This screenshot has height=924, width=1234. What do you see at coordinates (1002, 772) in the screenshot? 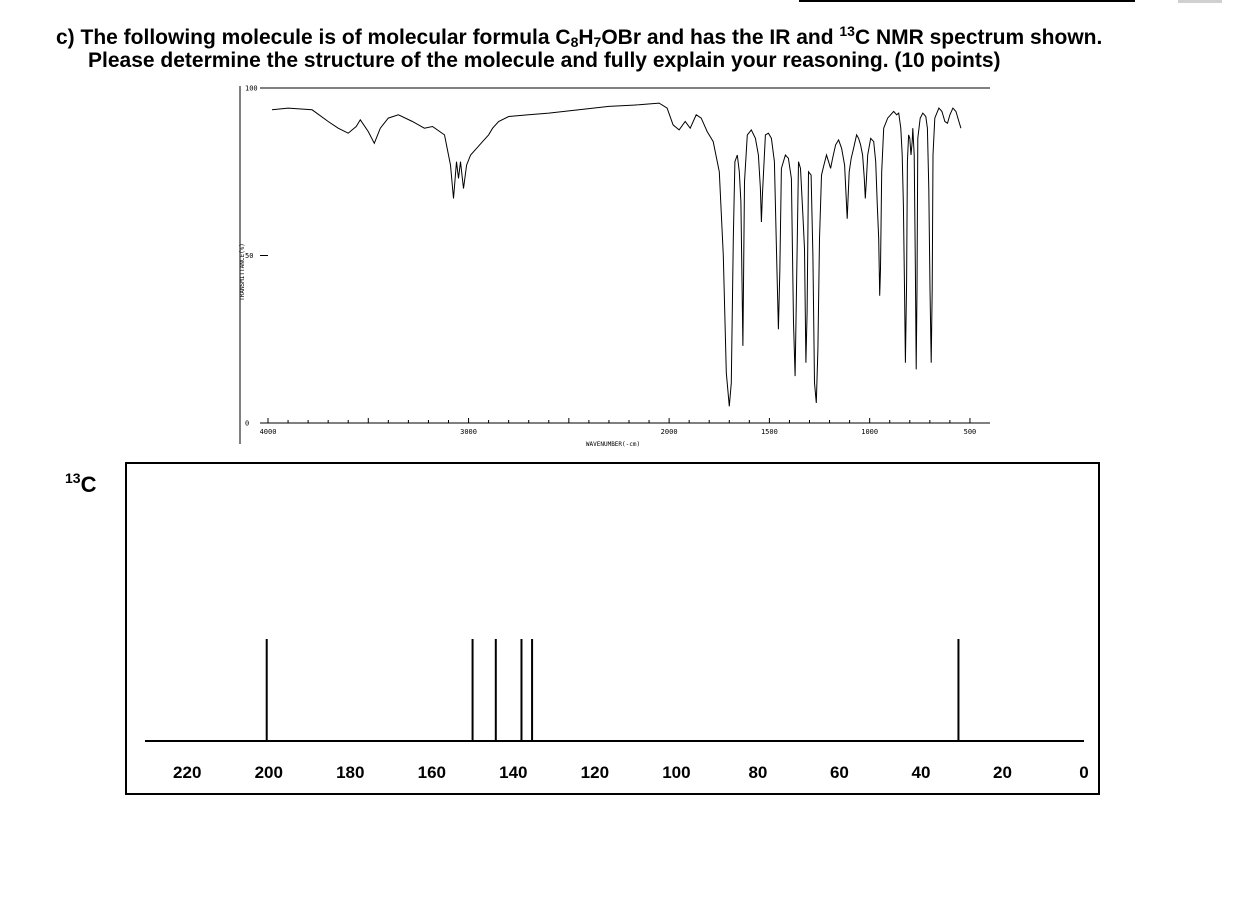
I see `nmr-x-tick-label: 20` at bounding box center [1002, 772].